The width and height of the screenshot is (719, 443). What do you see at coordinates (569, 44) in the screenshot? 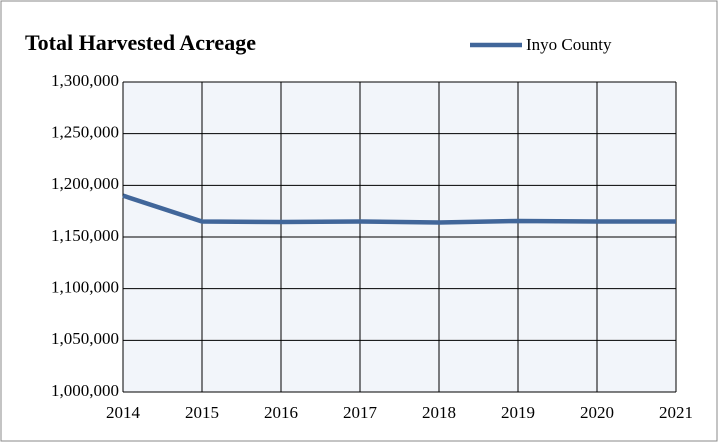
I see `legend-label: Inyo County` at bounding box center [569, 44].